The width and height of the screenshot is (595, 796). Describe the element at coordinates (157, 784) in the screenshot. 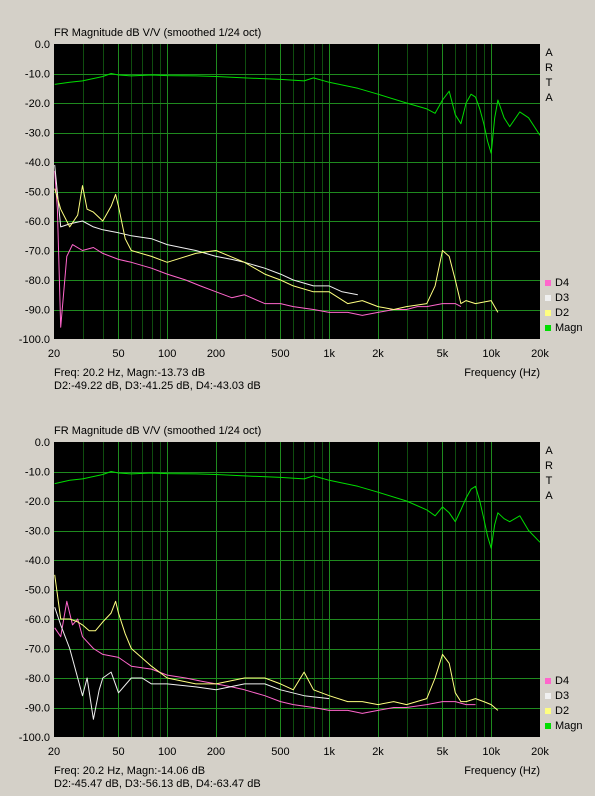

I see `distortion-readout: D2:-45.47 dB, D3:-56.13 dB, D4:-63.47 dB` at that location.